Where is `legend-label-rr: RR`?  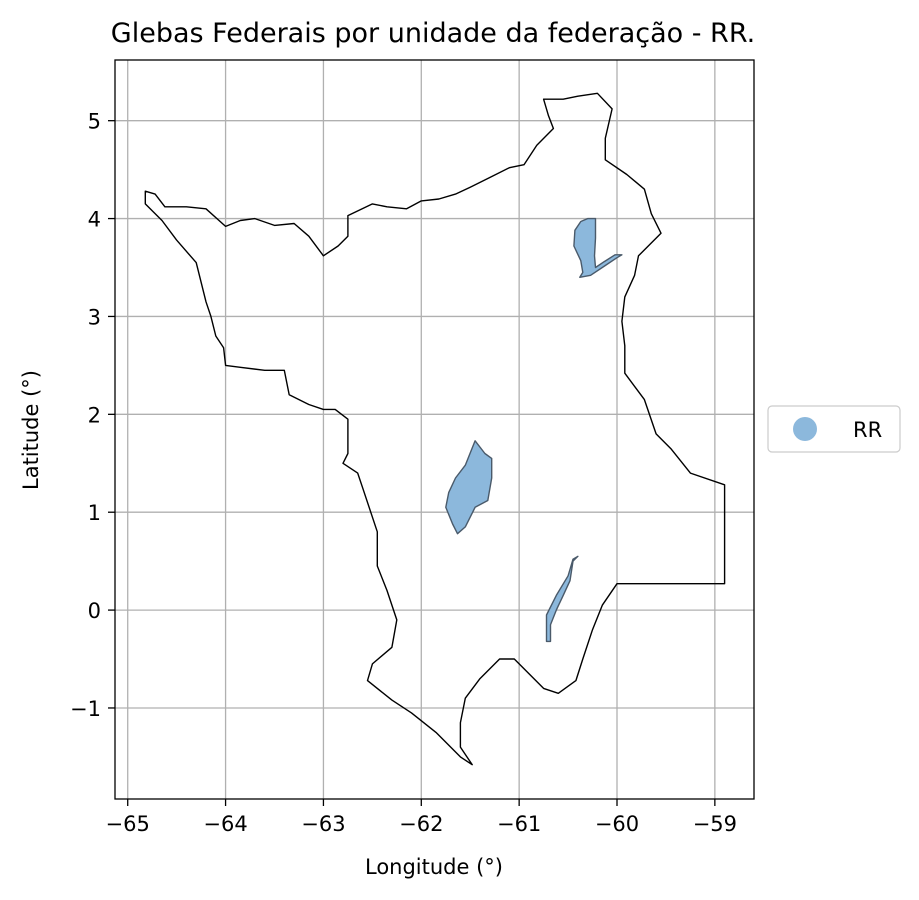 legend-label-rr: RR is located at coordinates (867, 430).